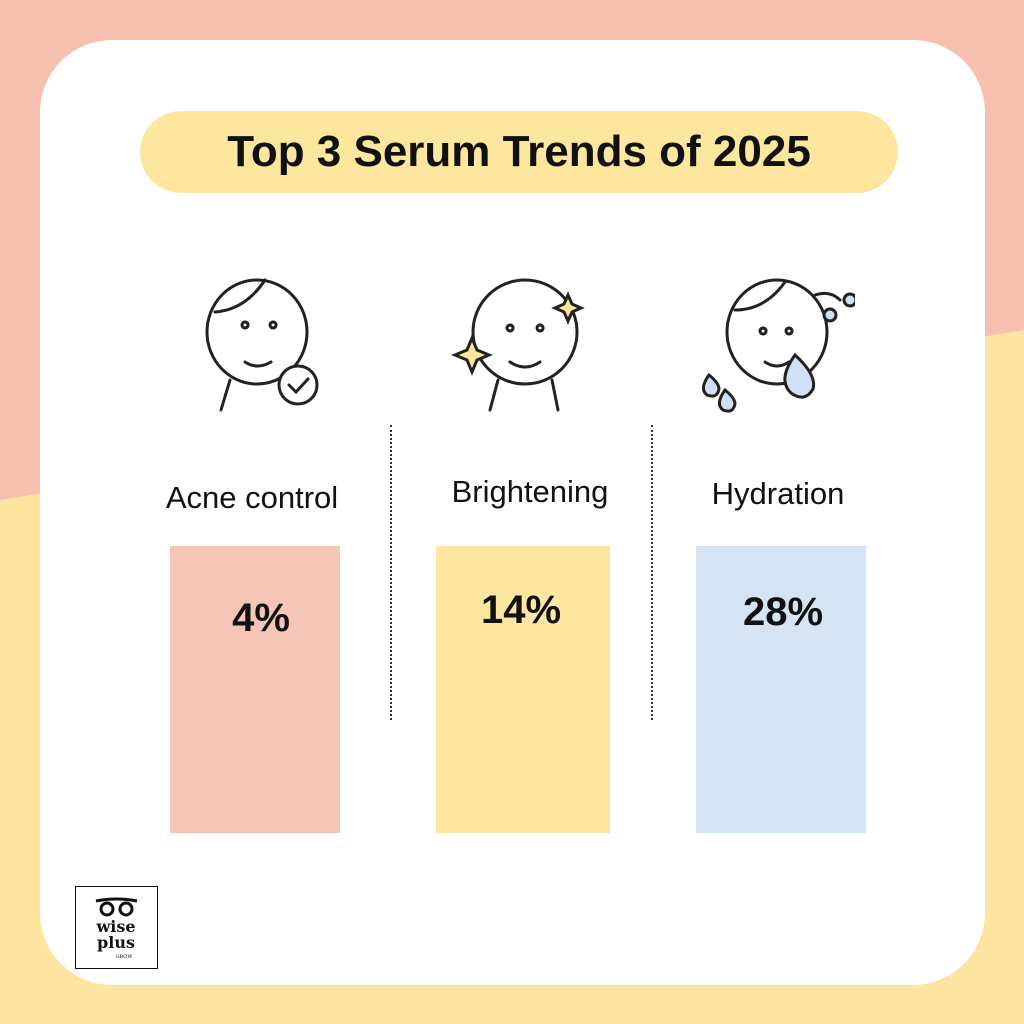  What do you see at coordinates (530, 491) in the screenshot?
I see `category-label-brightening: Brightening` at bounding box center [530, 491].